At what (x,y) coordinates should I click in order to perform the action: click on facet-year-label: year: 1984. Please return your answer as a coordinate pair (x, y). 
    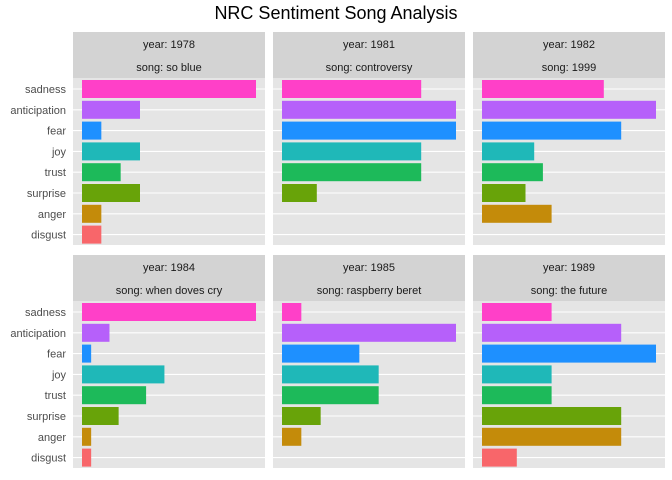
    Looking at the image, I should click on (169, 268).